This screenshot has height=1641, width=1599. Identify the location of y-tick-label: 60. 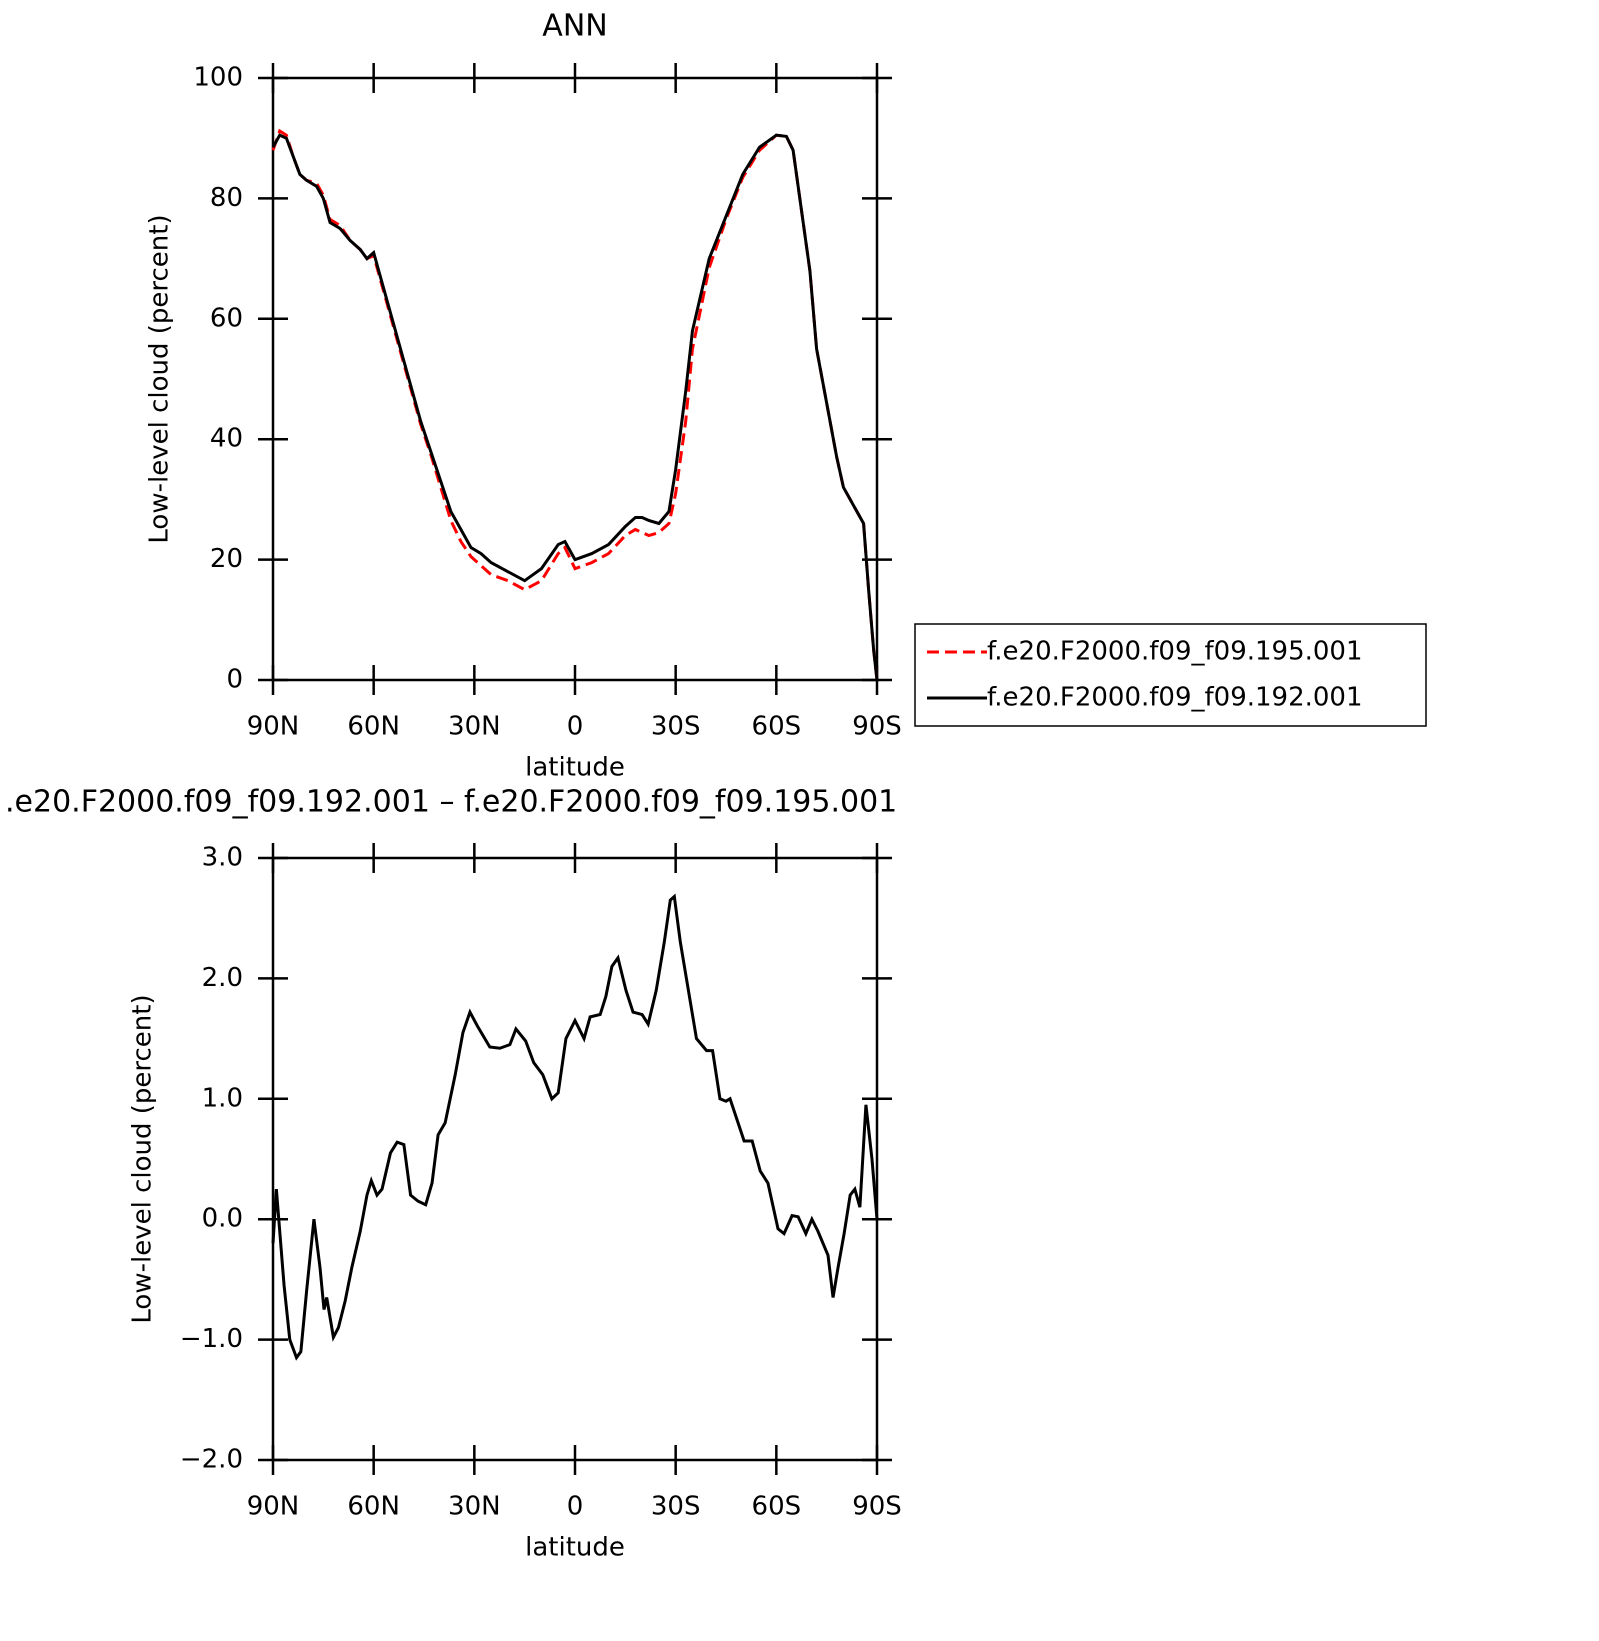
(226, 318).